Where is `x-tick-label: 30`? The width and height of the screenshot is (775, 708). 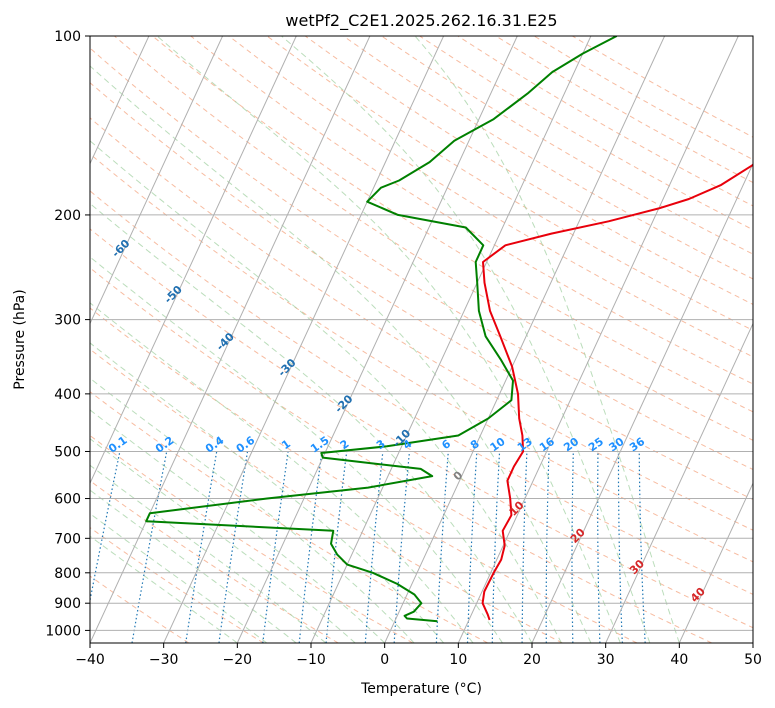
x-tick-label: 30 is located at coordinates (606, 660).